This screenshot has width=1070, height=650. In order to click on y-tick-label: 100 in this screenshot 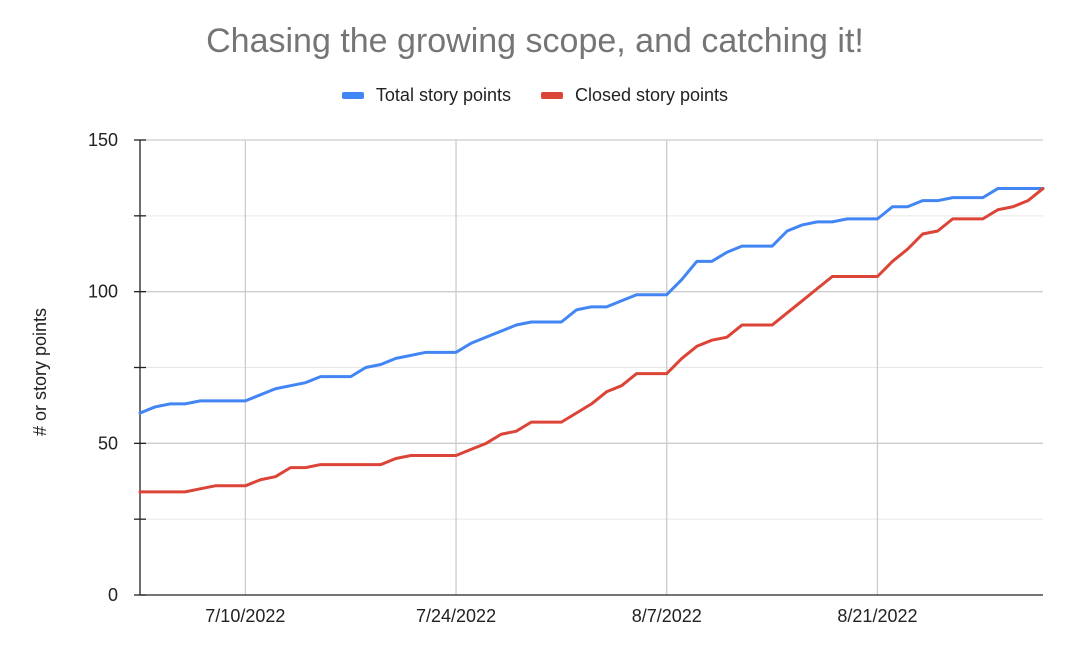, I will do `click(103, 292)`.